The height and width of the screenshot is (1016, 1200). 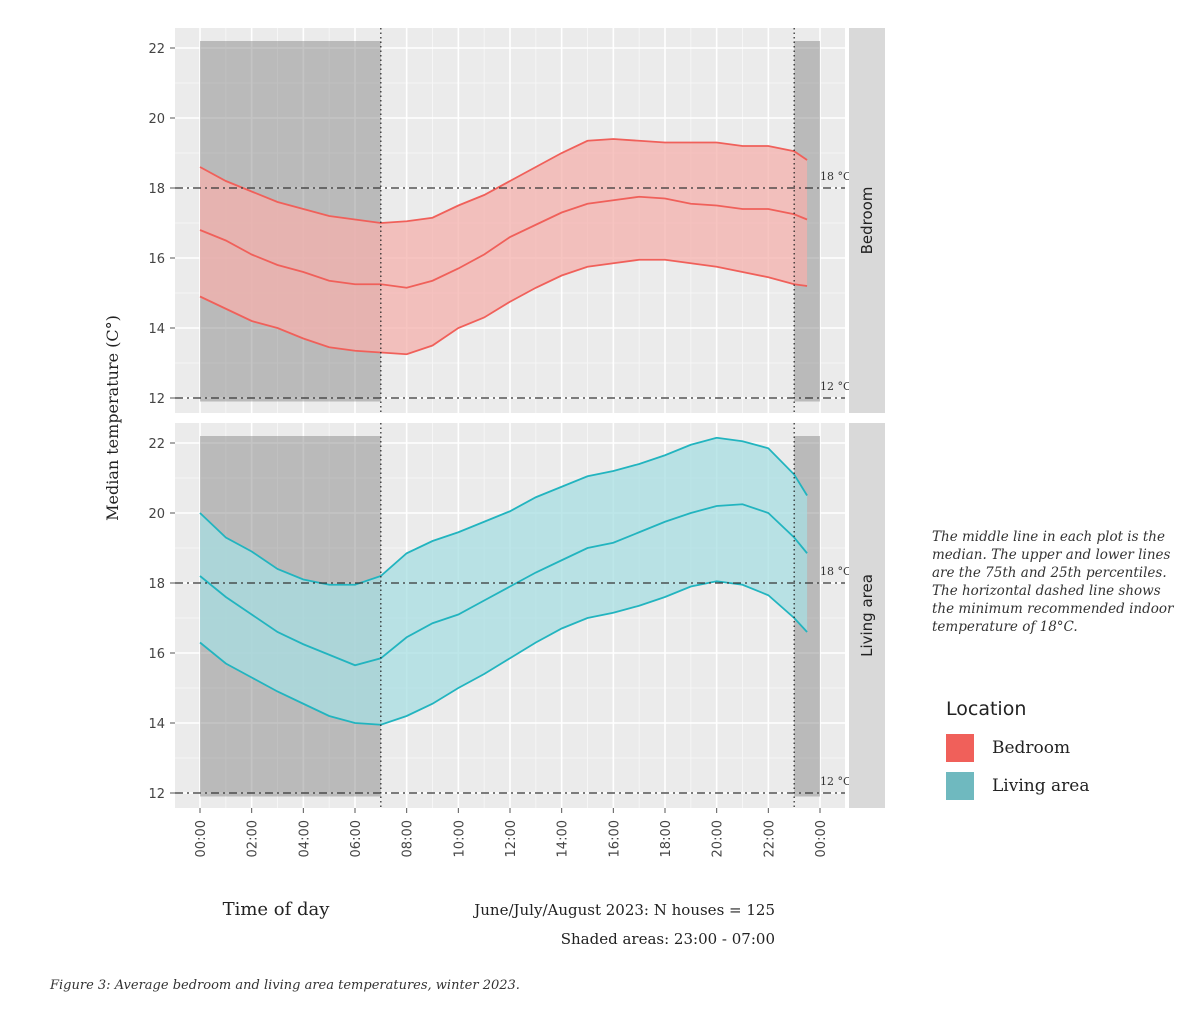 What do you see at coordinates (960, 786) in the screenshot?
I see `legend-swatch-living-area` at bounding box center [960, 786].